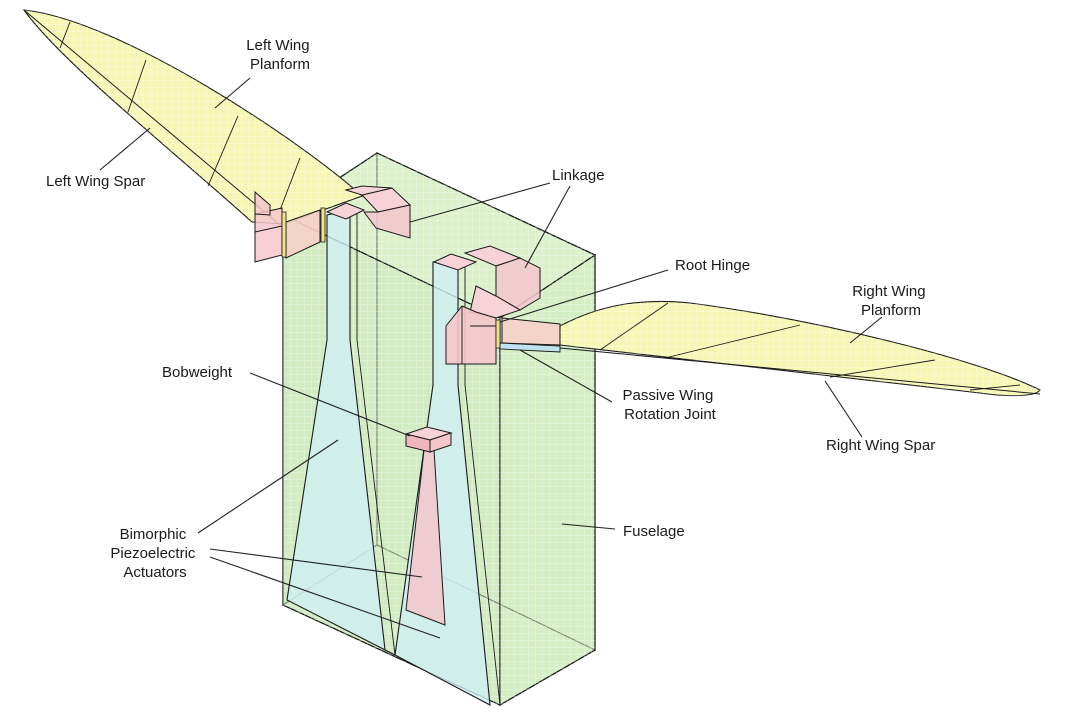 This screenshot has width=1078, height=719. What do you see at coordinates (333, 224) in the screenshot?
I see `left-linkage` at bounding box center [333, 224].